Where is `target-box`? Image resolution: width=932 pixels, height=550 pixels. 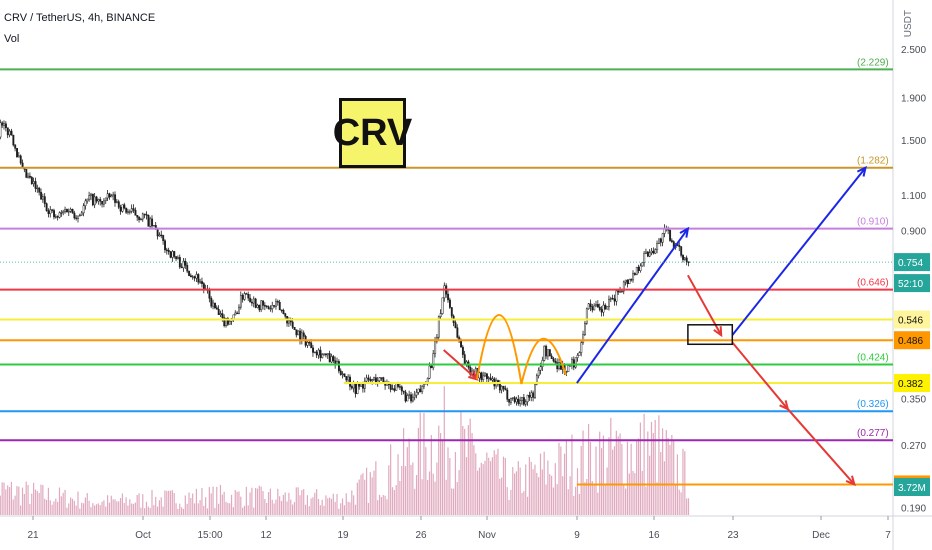 target-box is located at coordinates (710, 335).